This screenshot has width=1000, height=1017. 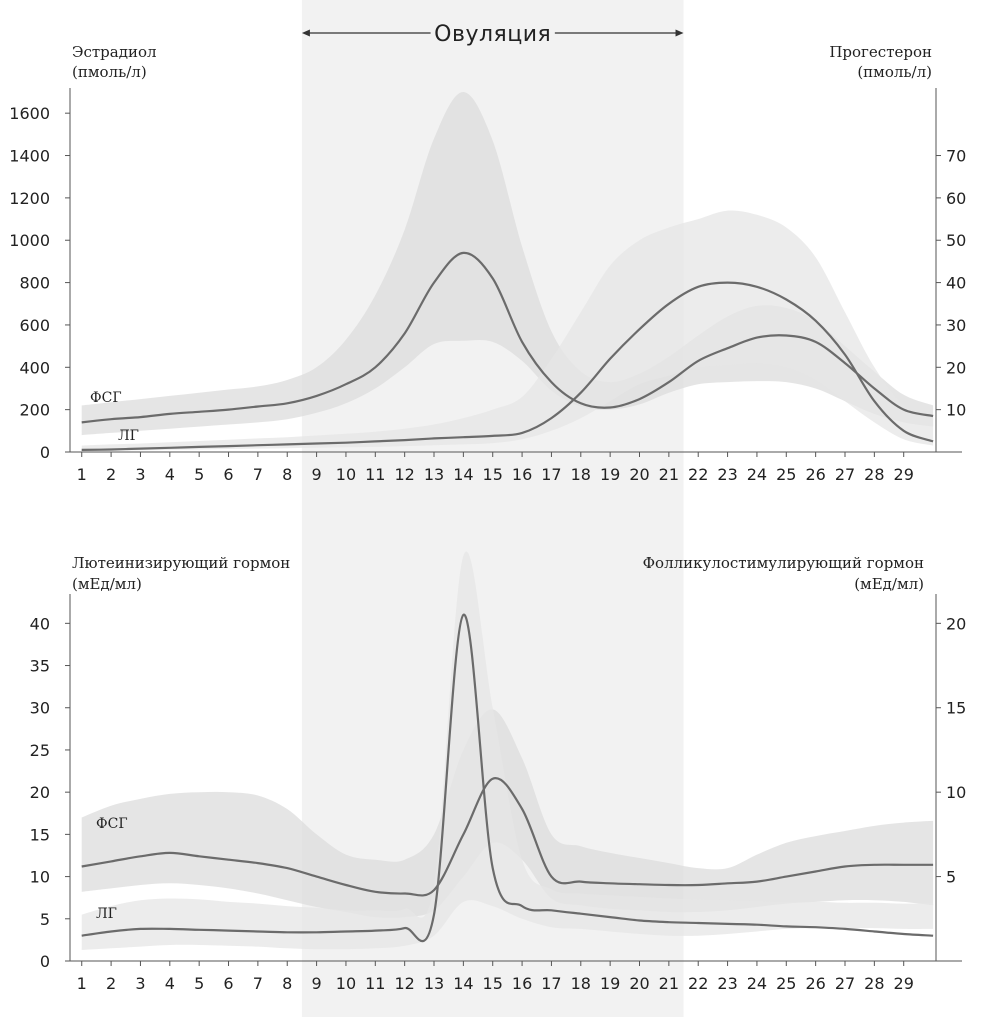 What do you see at coordinates (904, 983) in the screenshot?
I see `bot-x-tick-label: 29` at bounding box center [904, 983].